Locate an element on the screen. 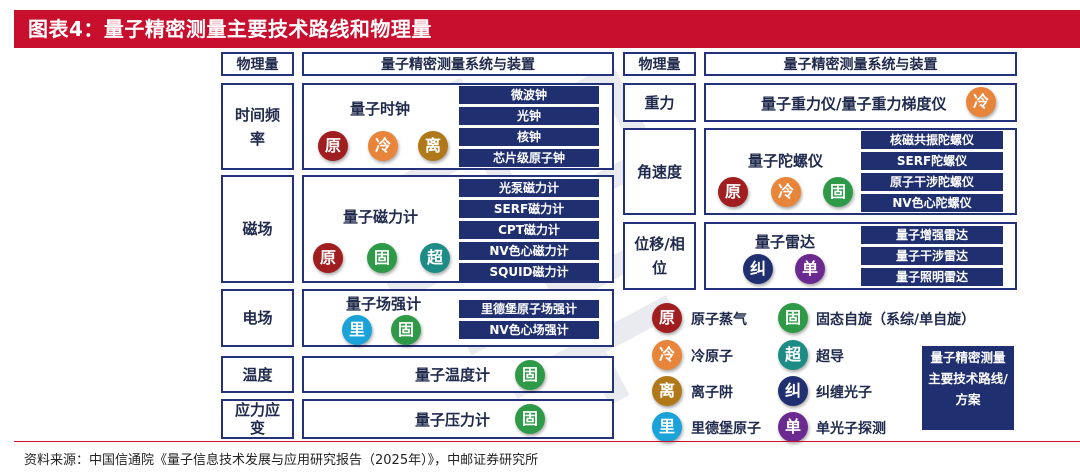 The height and width of the screenshot is (472, 1080). legend-label: 冷原子 is located at coordinates (712, 357).